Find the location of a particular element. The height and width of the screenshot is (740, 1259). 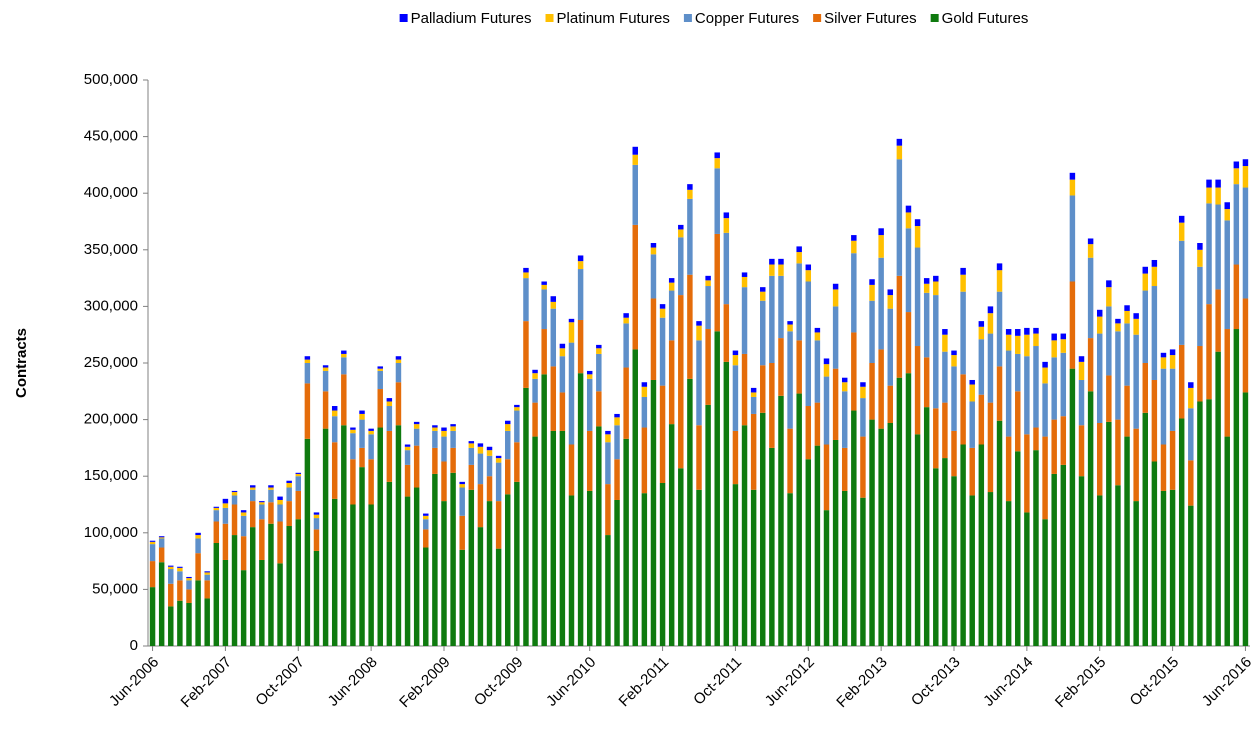

x-tick-label: Feb-2011 is located at coordinates (644, 682).